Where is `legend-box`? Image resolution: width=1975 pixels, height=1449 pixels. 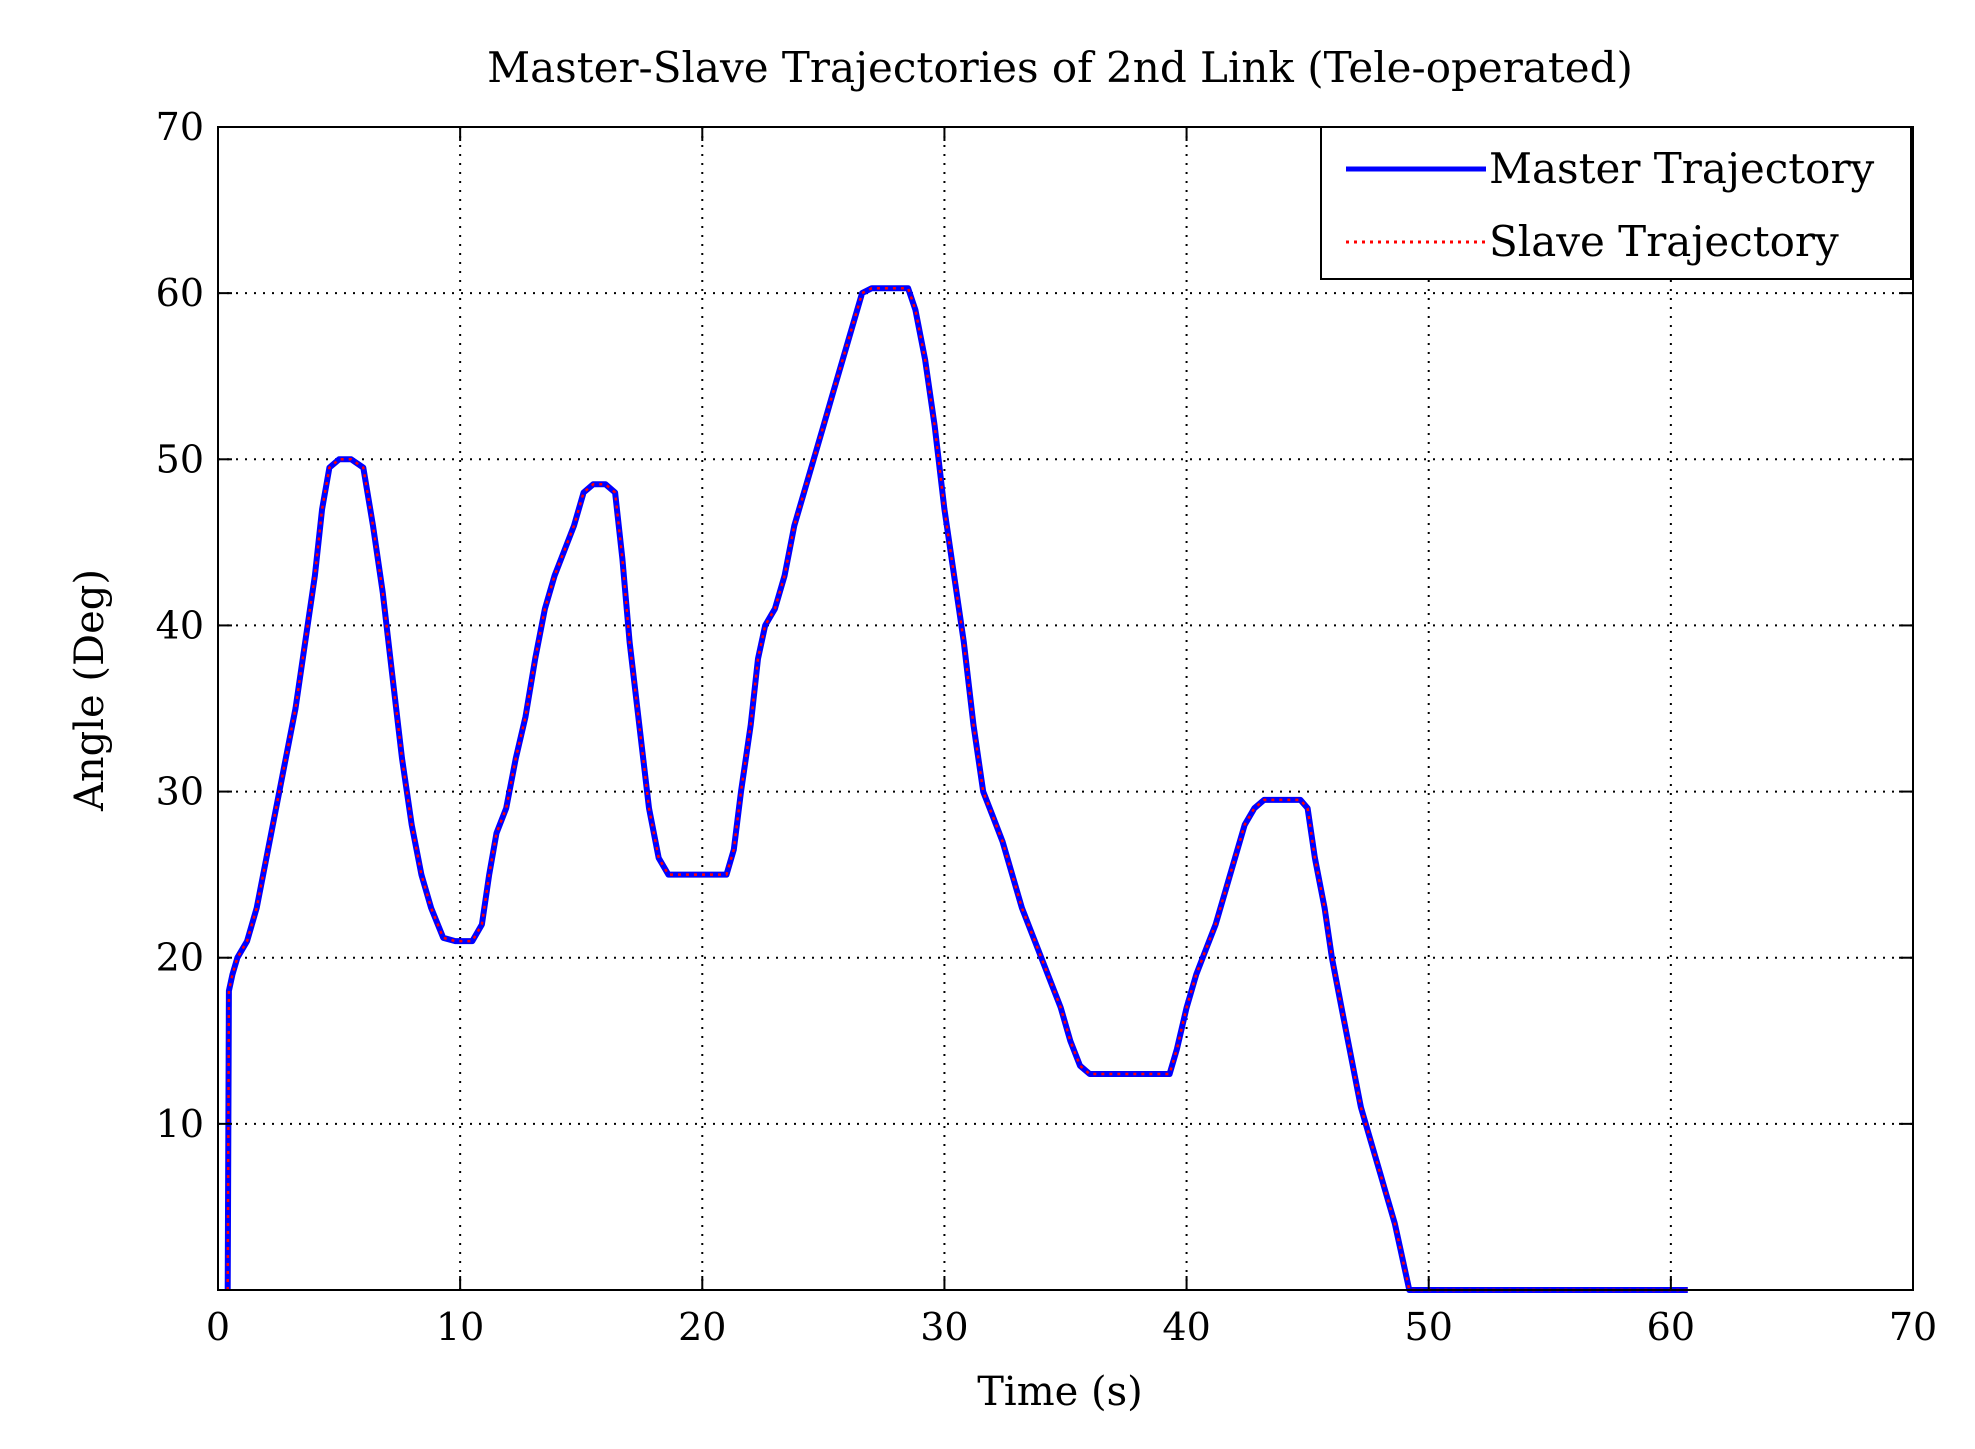
legend-box is located at coordinates (1616, 203).